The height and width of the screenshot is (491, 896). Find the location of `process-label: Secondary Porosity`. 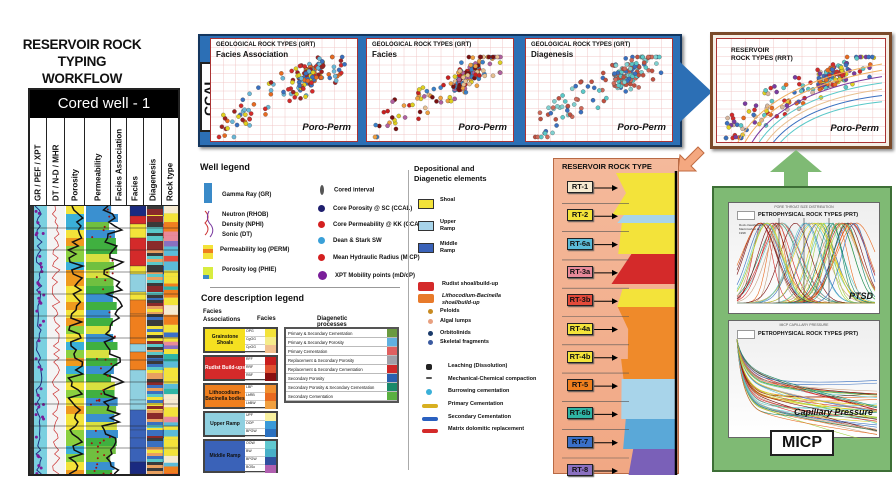

process-label: Secondary Porosity is located at coordinates (306, 378).